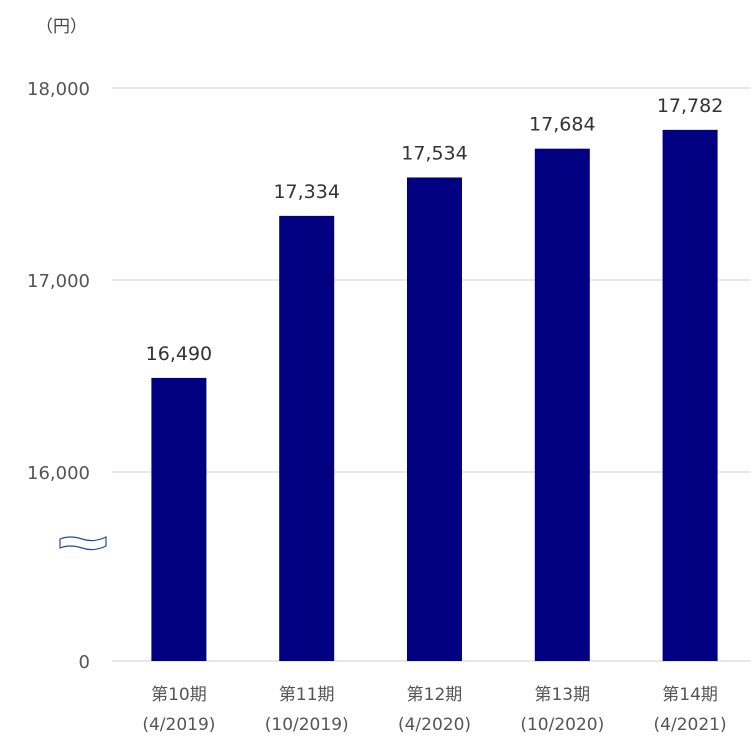 The width and height of the screenshot is (751, 741). What do you see at coordinates (562, 695) in the screenshot?
I see `x-tick-label: 第13期` at bounding box center [562, 695].